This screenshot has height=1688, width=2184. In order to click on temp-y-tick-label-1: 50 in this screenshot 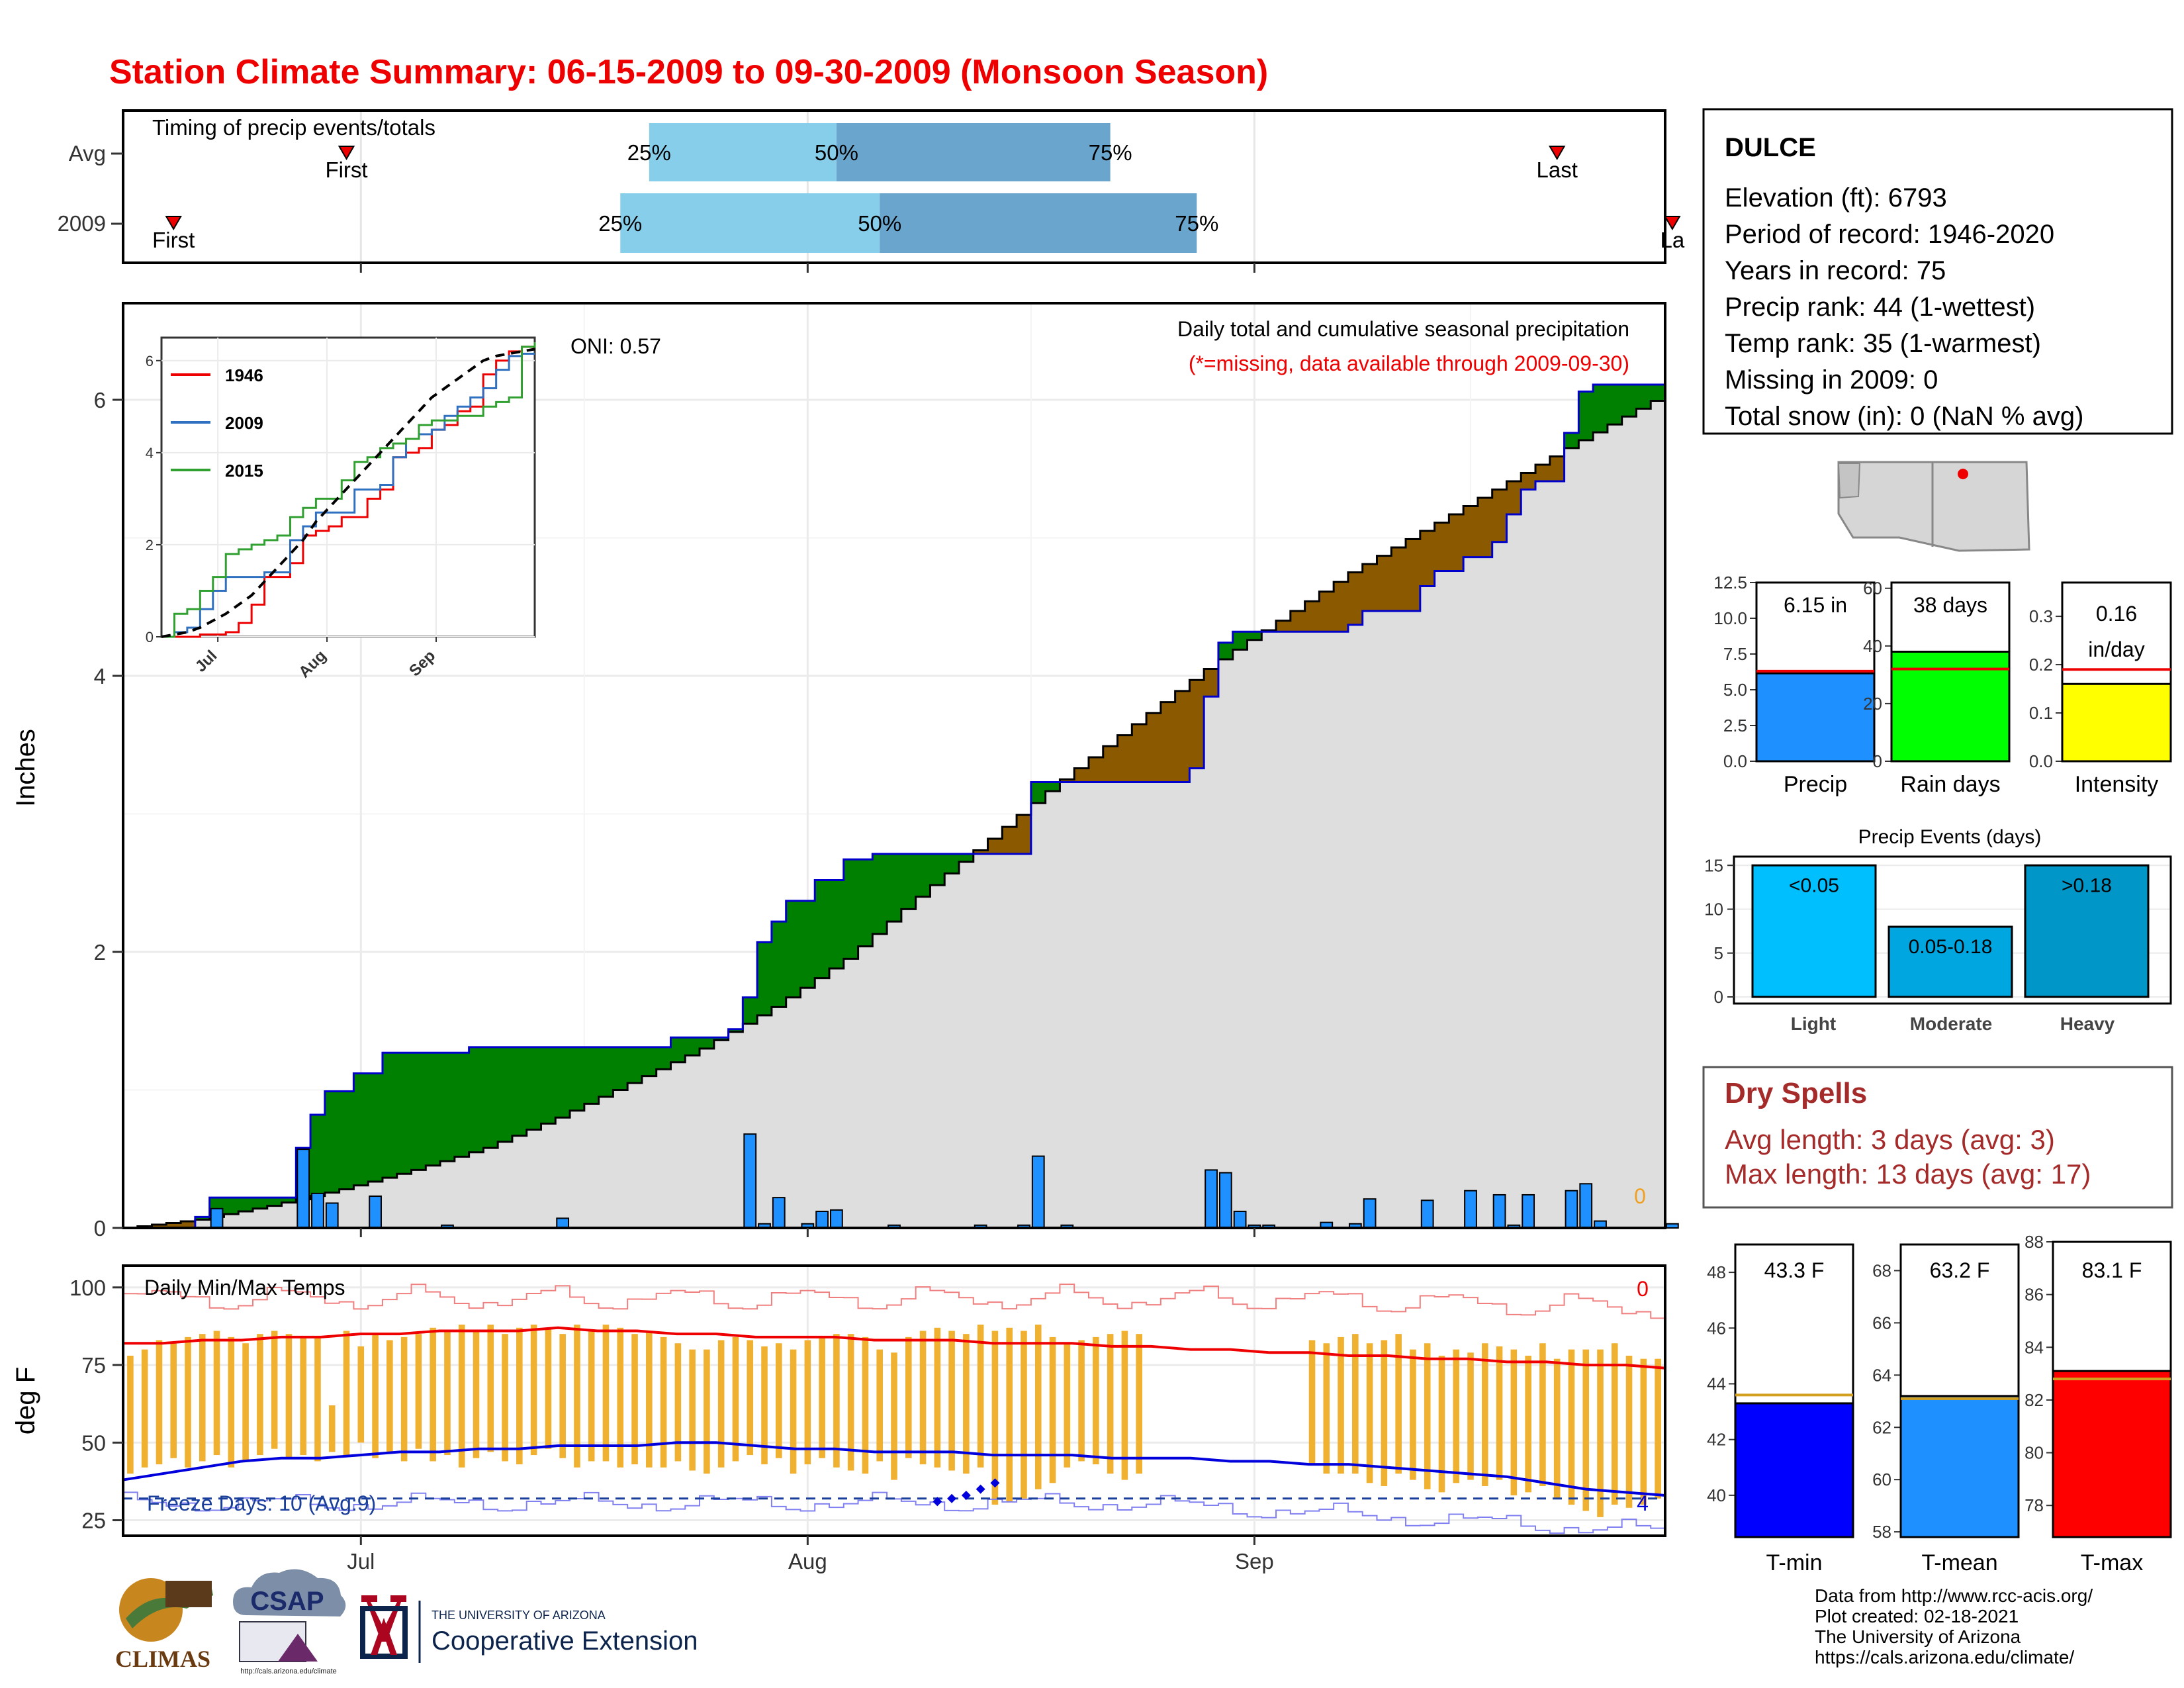, I will do `click(93, 1442)`.